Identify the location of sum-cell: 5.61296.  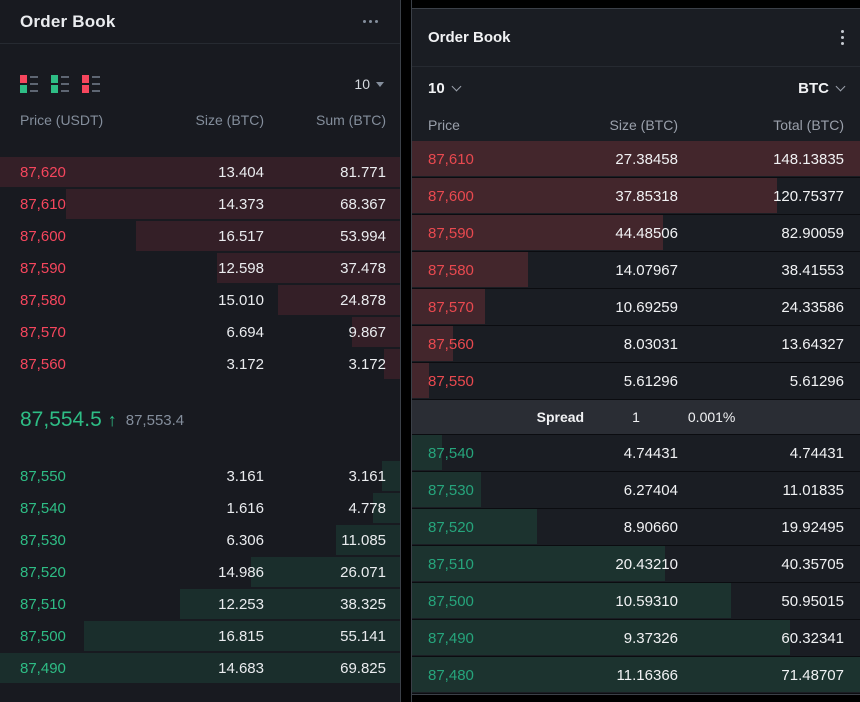
(816, 381).